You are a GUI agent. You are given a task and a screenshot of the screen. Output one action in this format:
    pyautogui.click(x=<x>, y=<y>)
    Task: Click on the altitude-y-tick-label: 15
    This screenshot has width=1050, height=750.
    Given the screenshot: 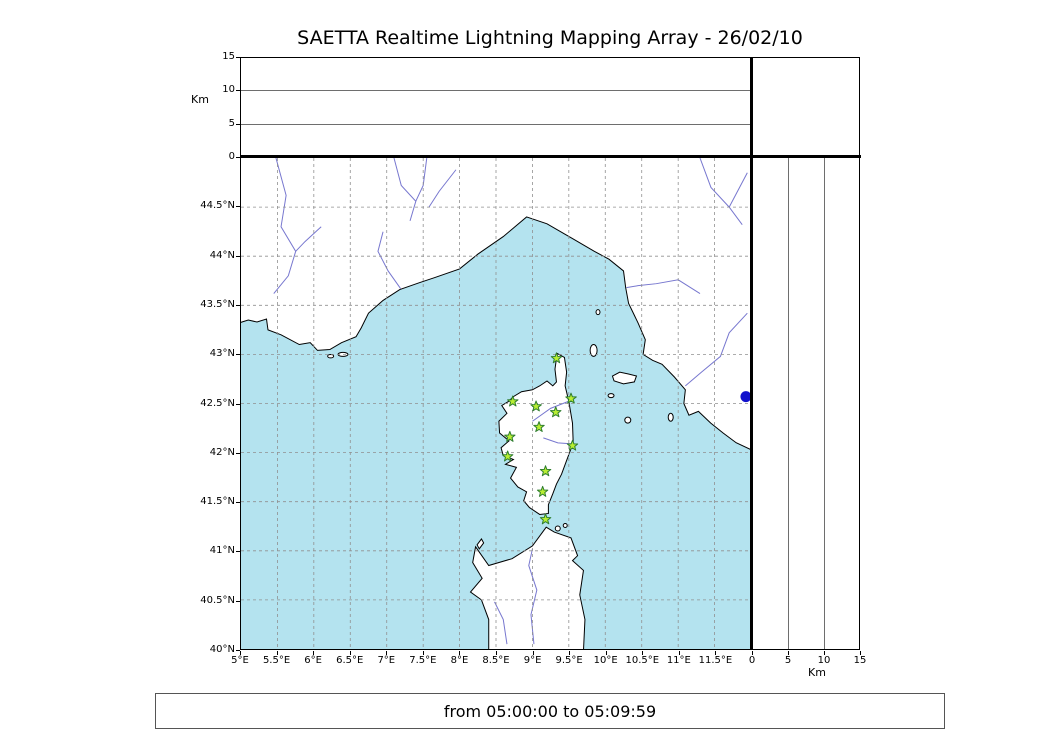 What is the action you would take?
    pyautogui.click(x=228, y=56)
    